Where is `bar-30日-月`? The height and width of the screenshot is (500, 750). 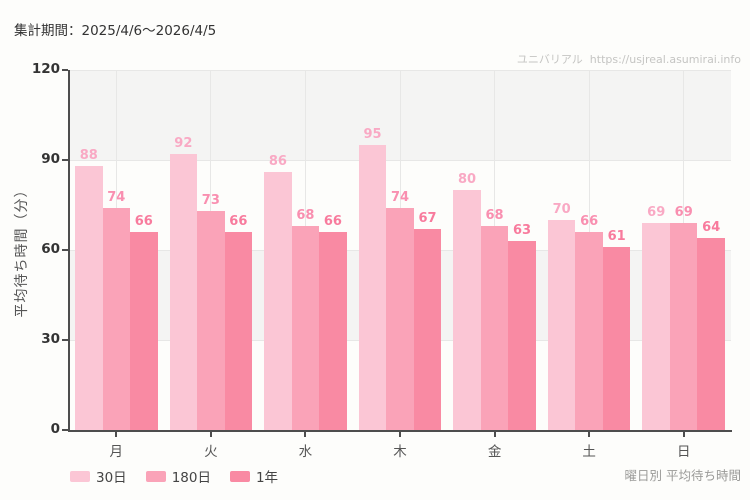 bar-30日-月 is located at coordinates (89, 298).